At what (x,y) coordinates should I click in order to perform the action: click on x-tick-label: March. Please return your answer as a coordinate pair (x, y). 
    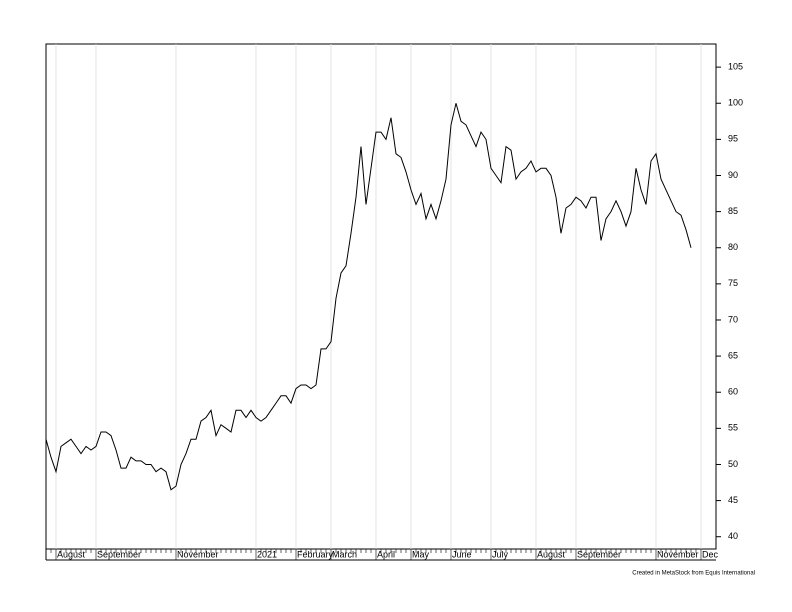
    Looking at the image, I should click on (344, 554).